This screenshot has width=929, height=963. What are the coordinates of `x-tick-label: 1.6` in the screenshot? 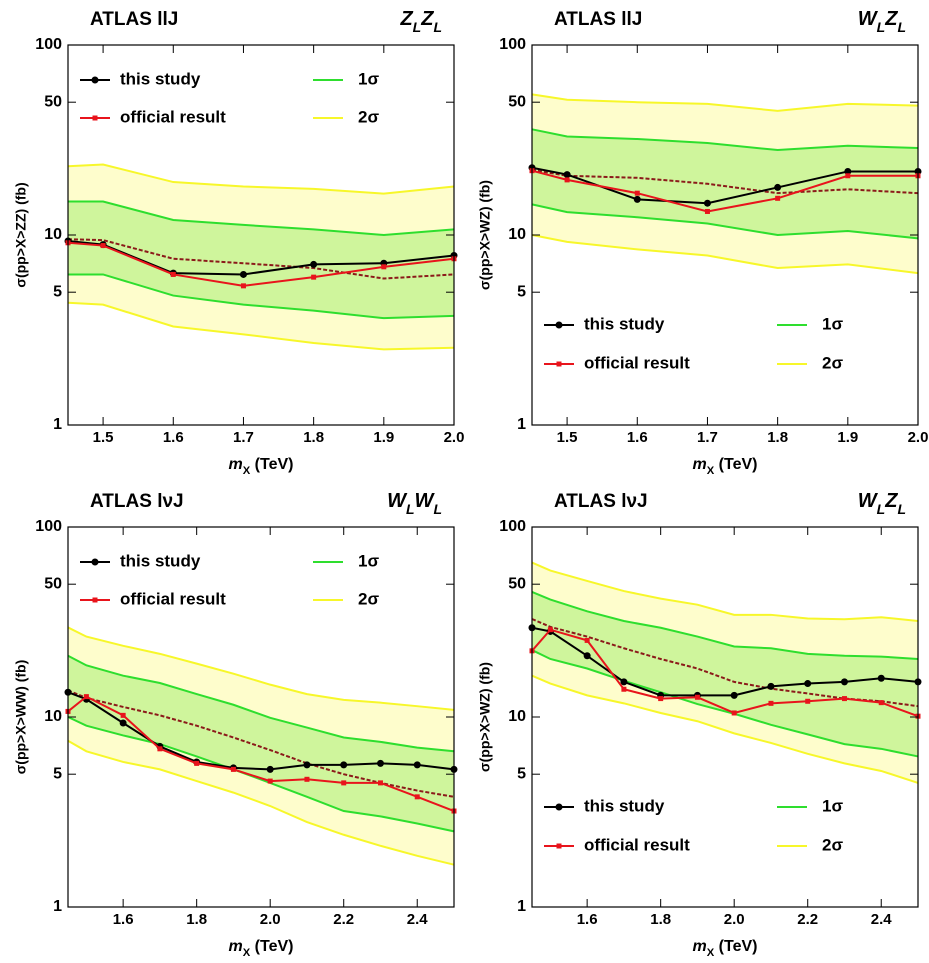 It's located at (587, 919).